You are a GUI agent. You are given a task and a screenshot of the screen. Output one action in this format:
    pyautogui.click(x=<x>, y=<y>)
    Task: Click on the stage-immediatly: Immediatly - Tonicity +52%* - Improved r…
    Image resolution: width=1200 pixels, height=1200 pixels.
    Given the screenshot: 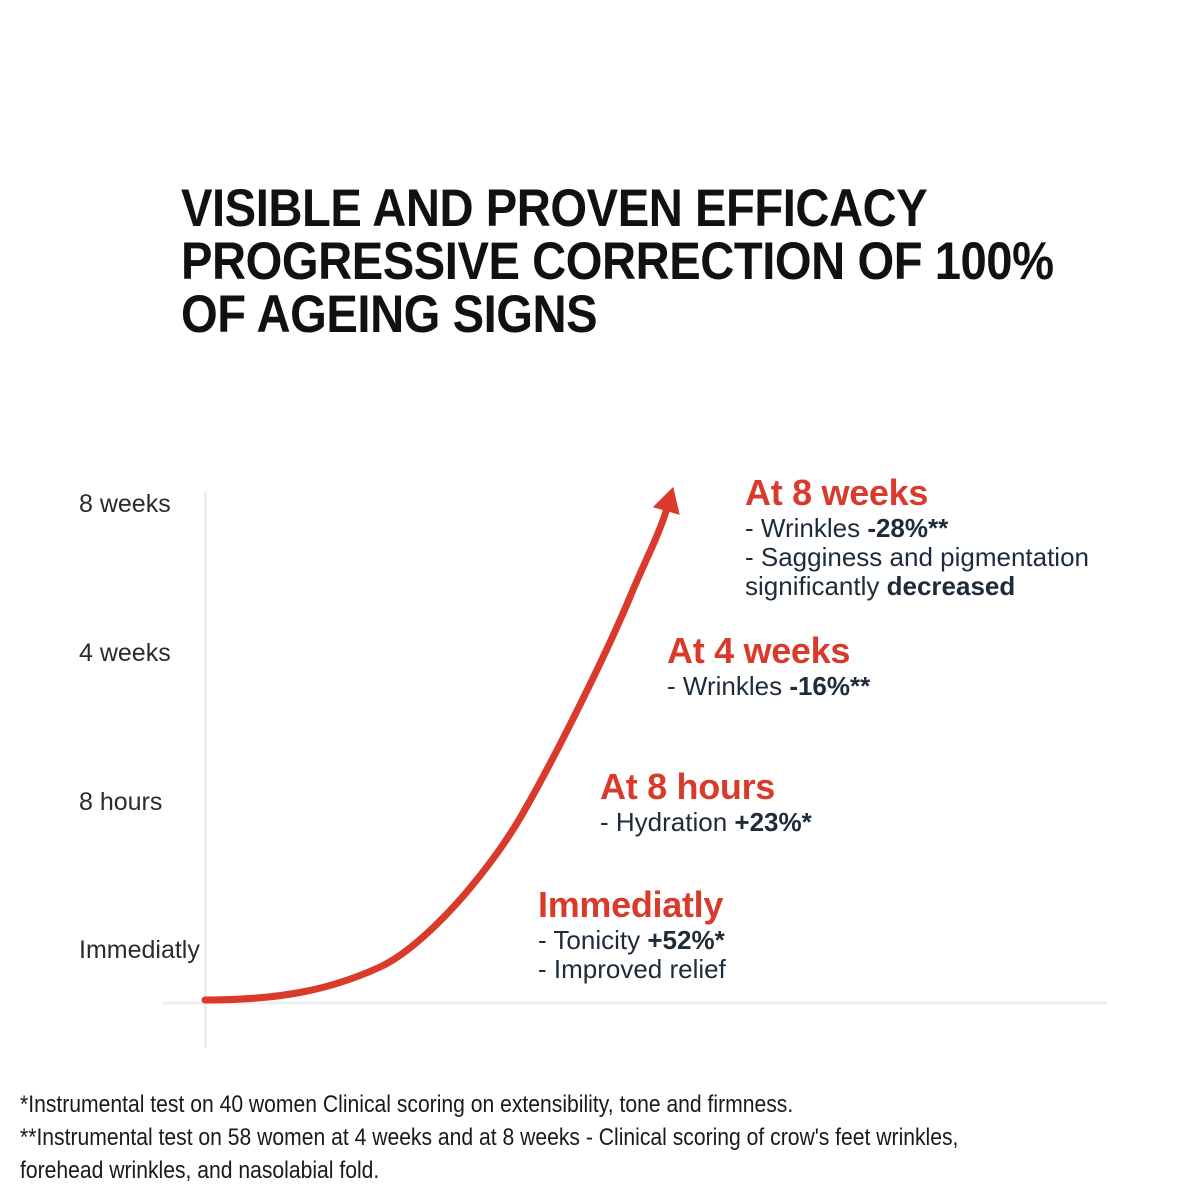 What is the action you would take?
    pyautogui.click(x=632, y=934)
    